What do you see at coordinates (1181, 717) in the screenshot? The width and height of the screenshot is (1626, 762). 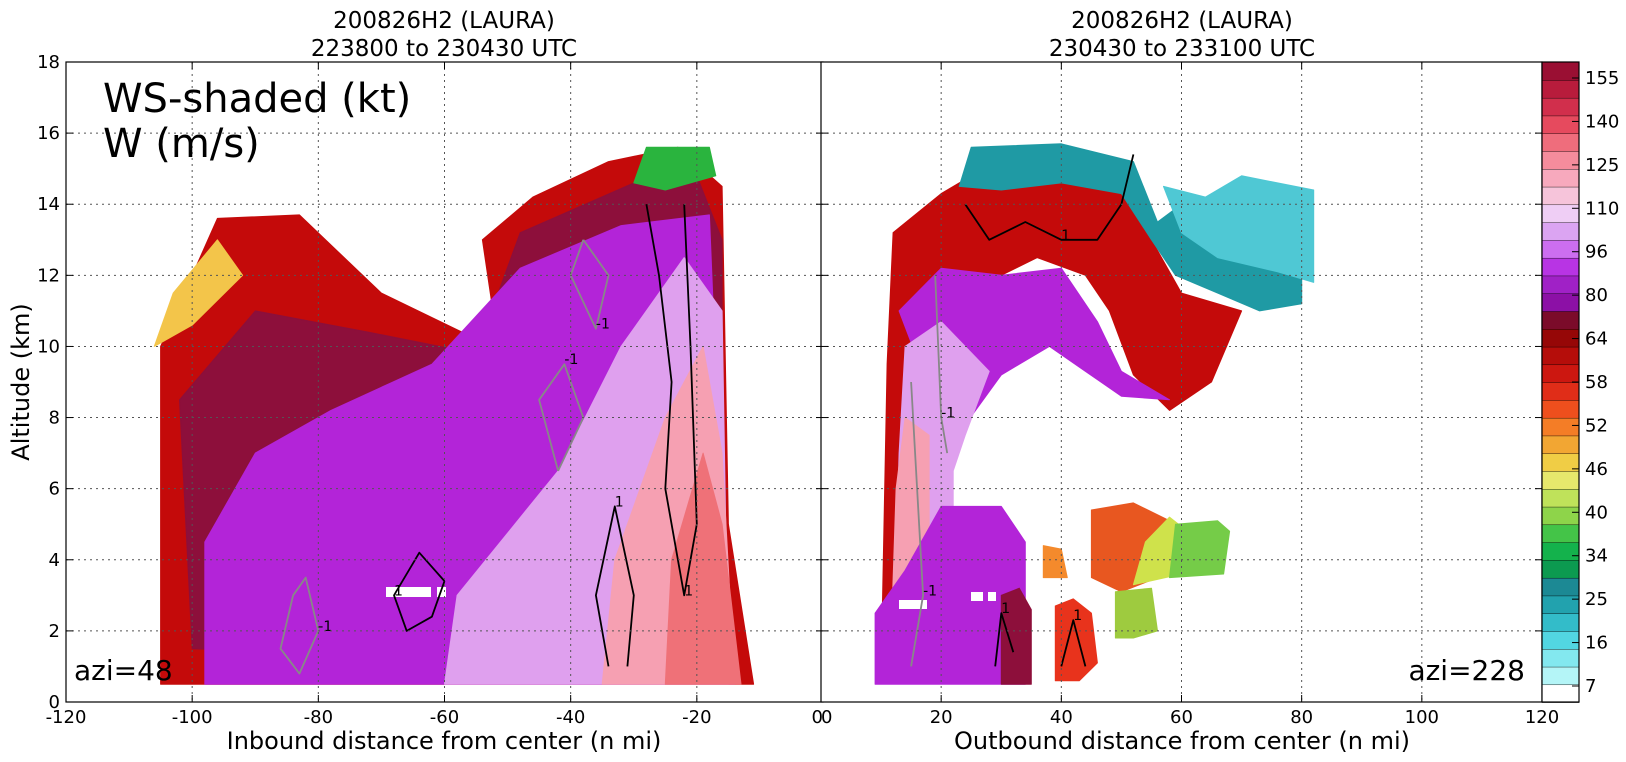 I see `right-x-tick-label: 60` at bounding box center [1181, 717].